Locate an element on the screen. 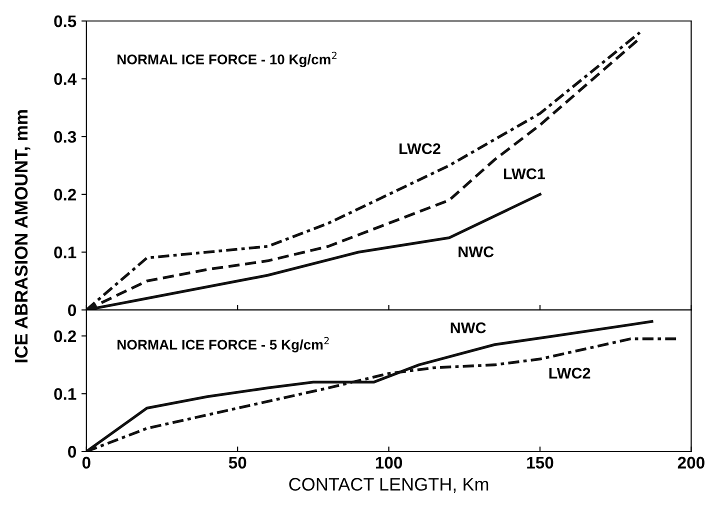  series-label: LWC1 is located at coordinates (524, 174).